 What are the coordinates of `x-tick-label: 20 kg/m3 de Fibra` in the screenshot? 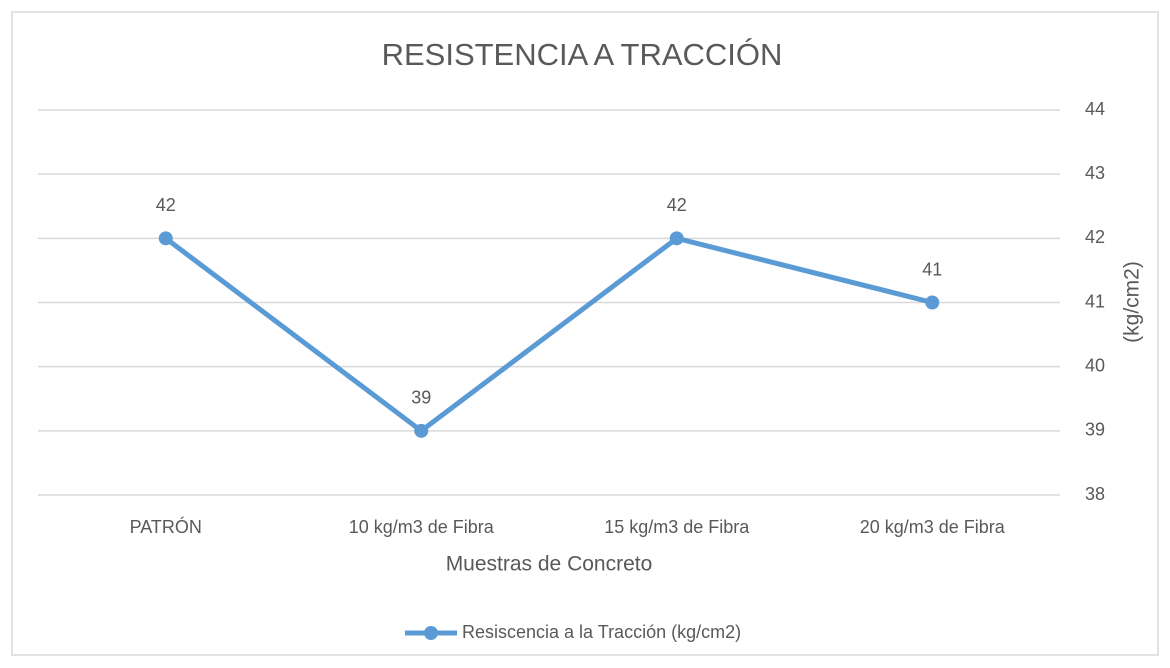 It's located at (933, 527).